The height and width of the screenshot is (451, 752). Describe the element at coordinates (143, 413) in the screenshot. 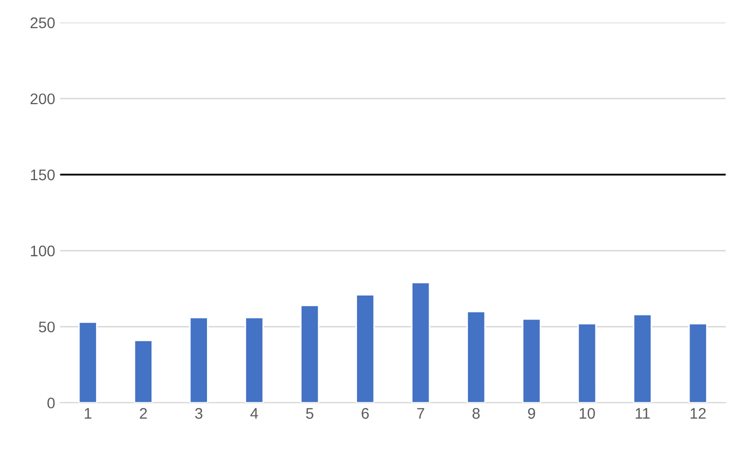

I see `x-tick-label: 2` at that location.